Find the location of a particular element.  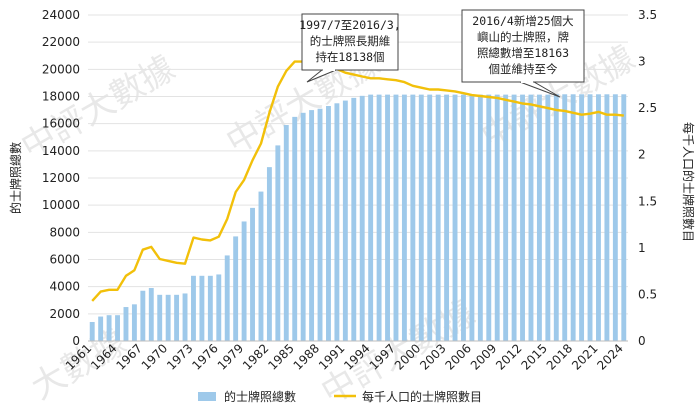

x-tick-label: 1979 is located at coordinates (230, 356).